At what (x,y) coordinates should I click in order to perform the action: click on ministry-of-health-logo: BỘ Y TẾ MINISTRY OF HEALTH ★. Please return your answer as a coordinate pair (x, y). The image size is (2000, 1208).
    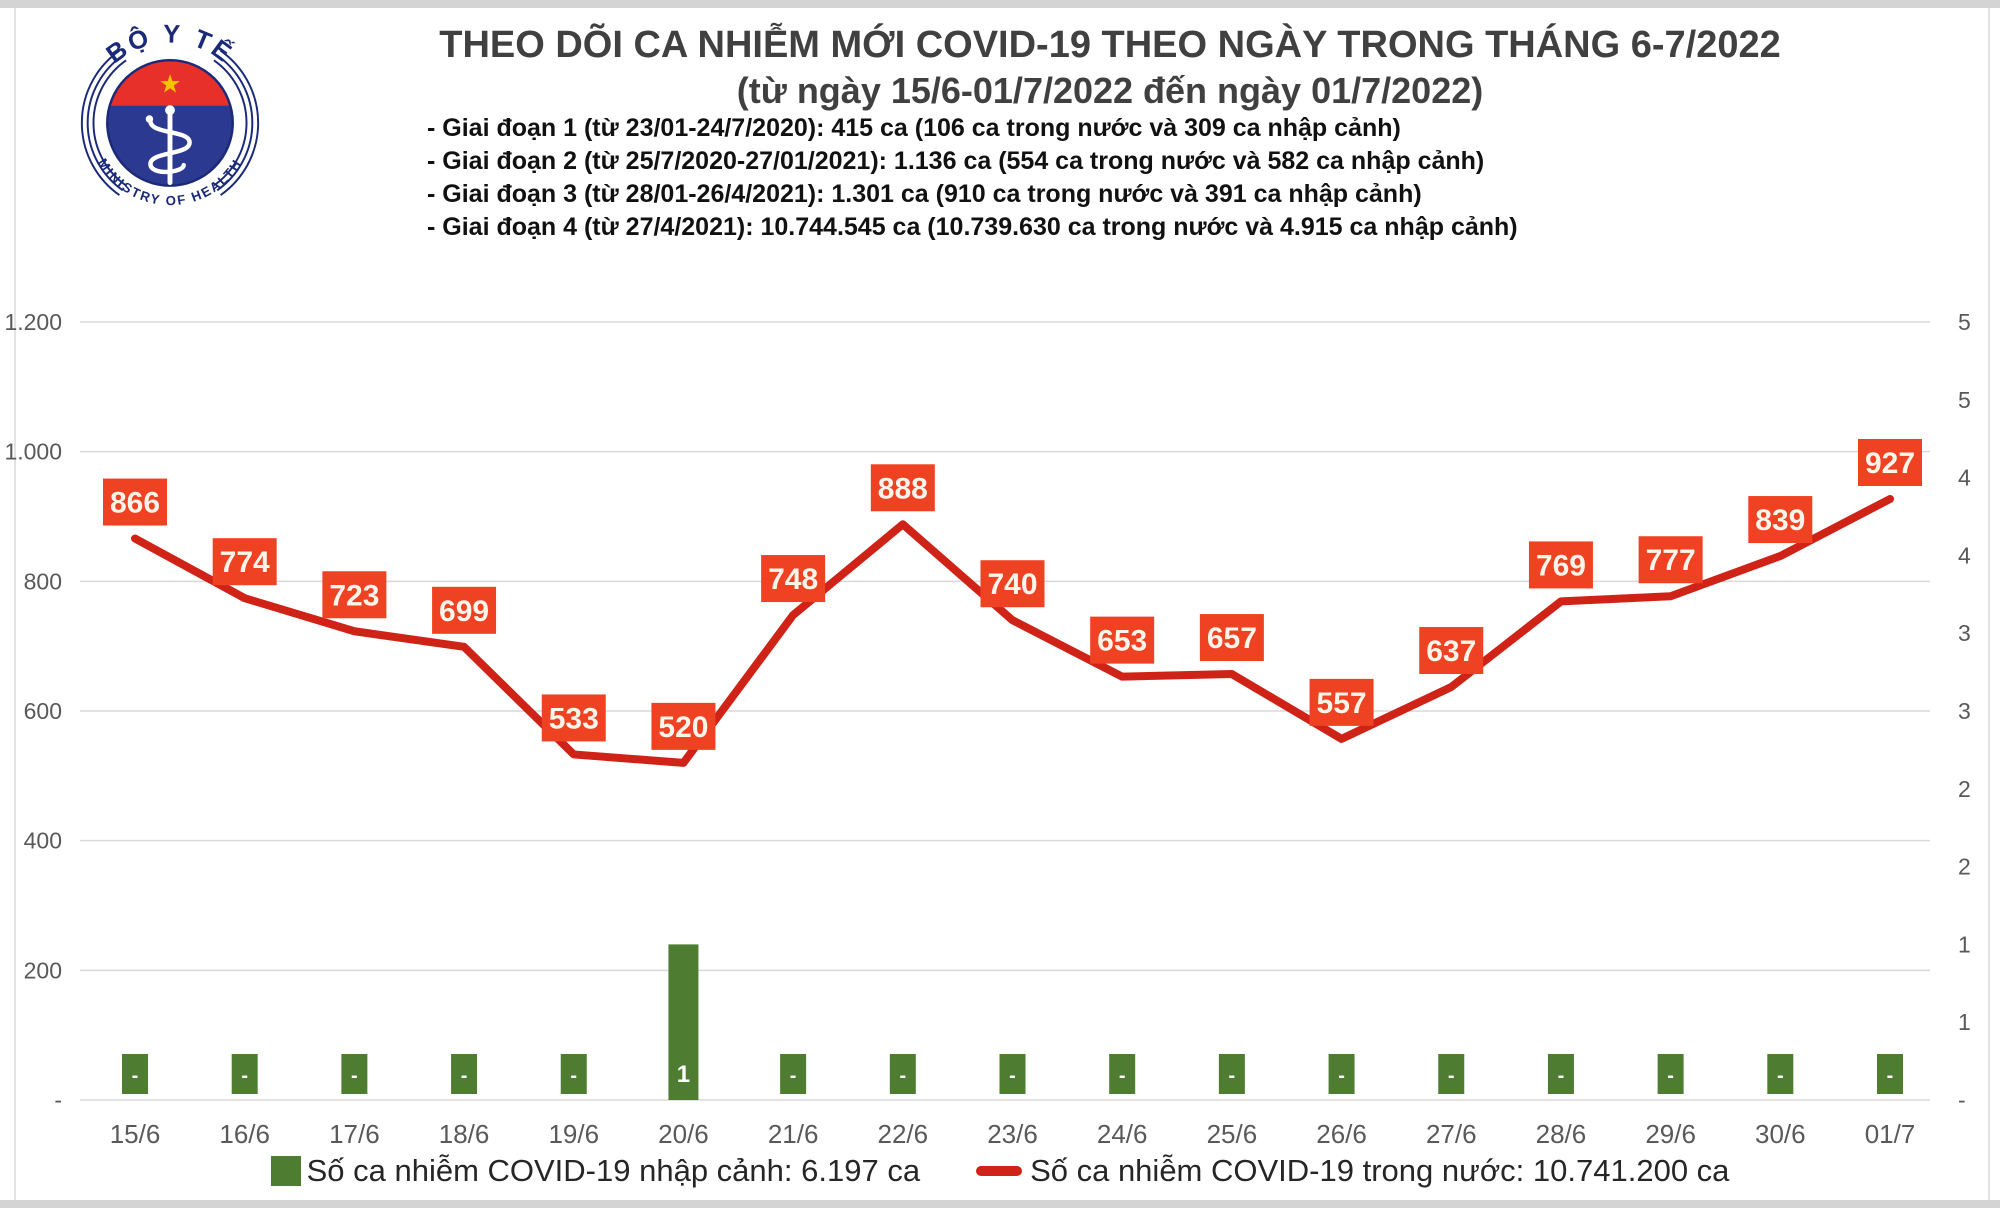
    Looking at the image, I should click on (170, 114).